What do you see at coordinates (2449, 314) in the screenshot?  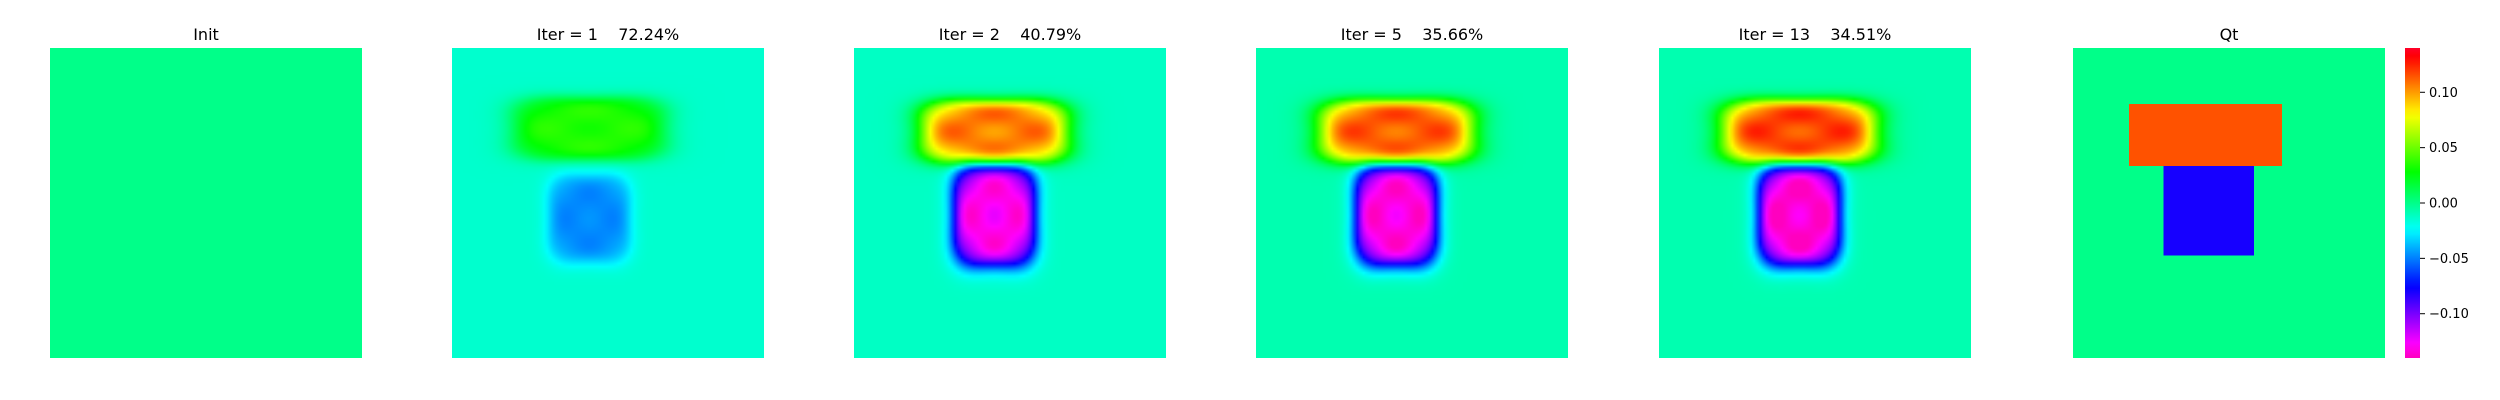 I see `colorbar-tick-label: −0.10` at bounding box center [2449, 314].